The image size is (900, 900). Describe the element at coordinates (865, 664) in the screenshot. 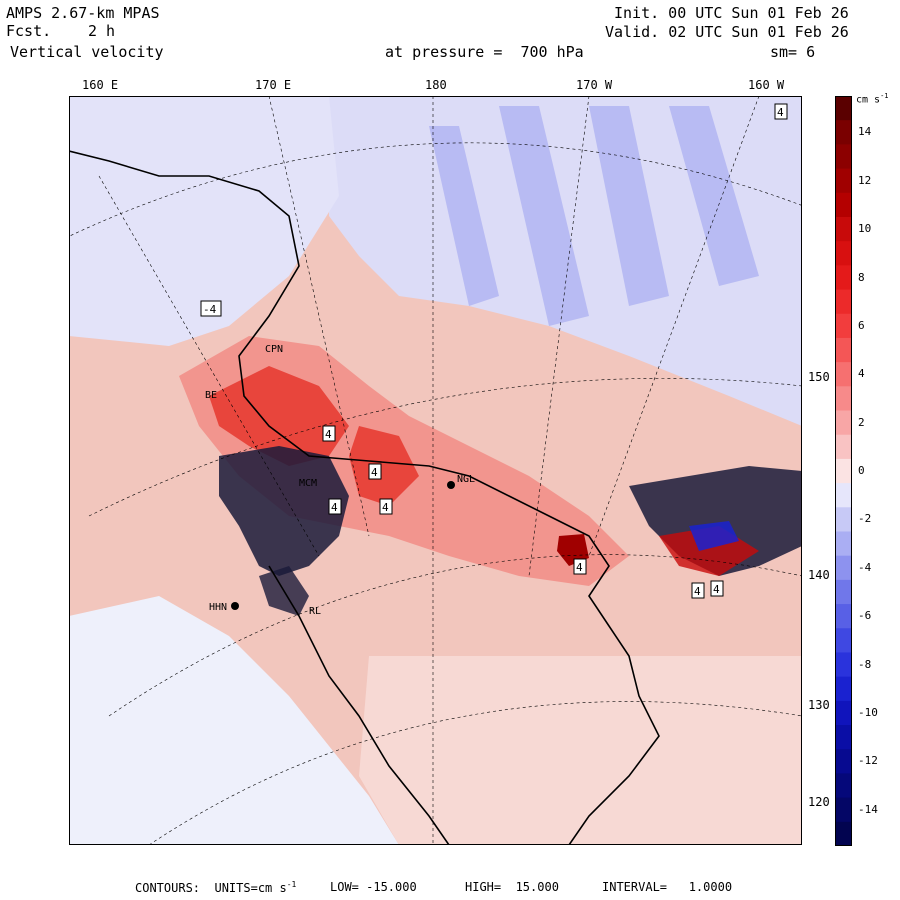

I see `colorbar-tick-label: -8` at that location.